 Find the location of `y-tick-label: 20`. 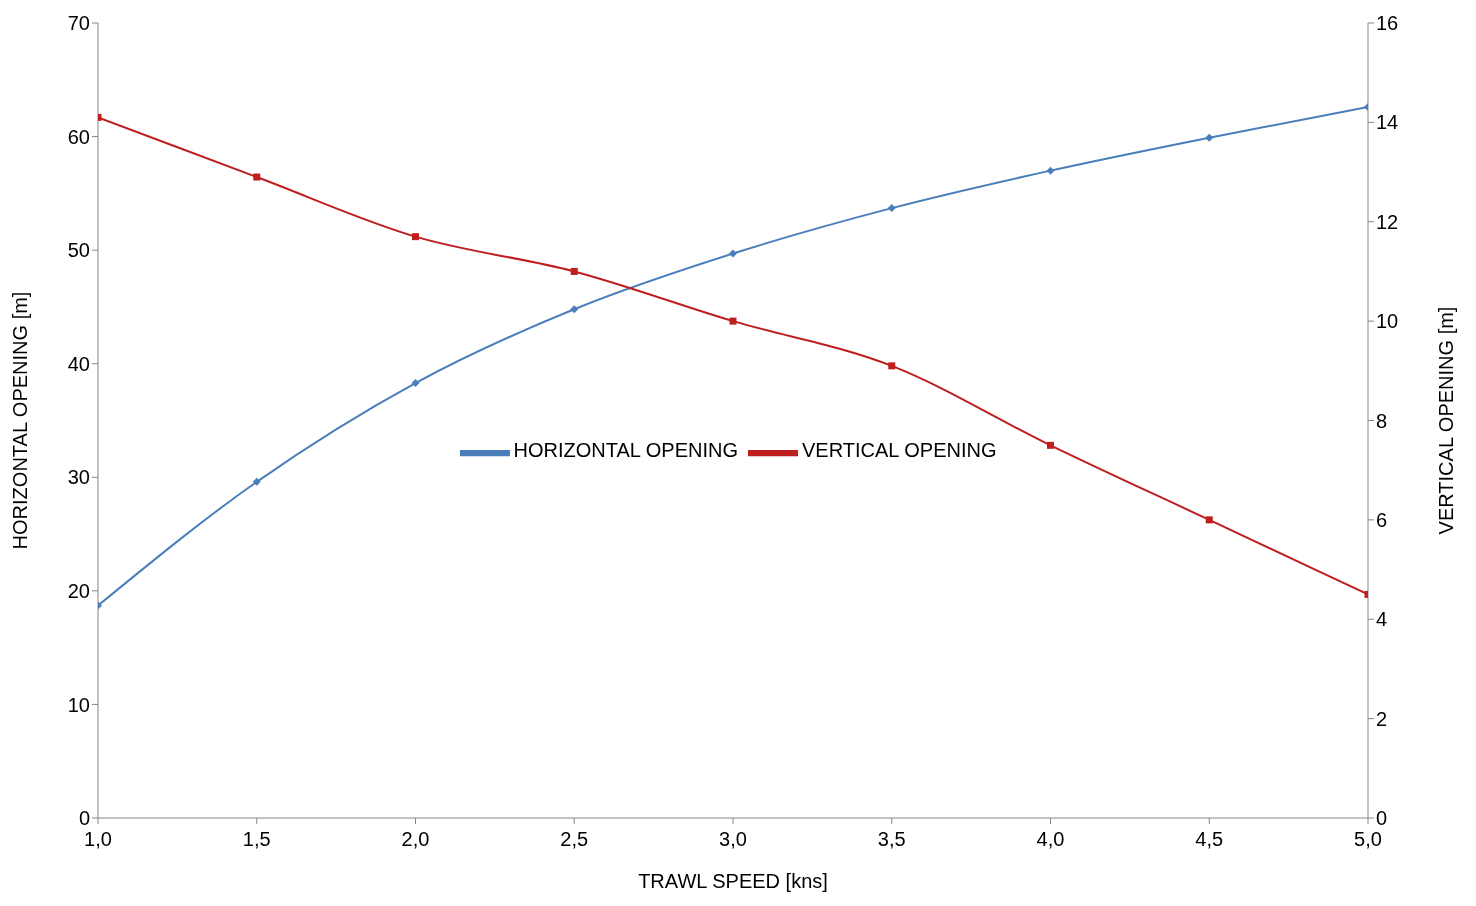

y-tick-label: 20 is located at coordinates (78, 590).